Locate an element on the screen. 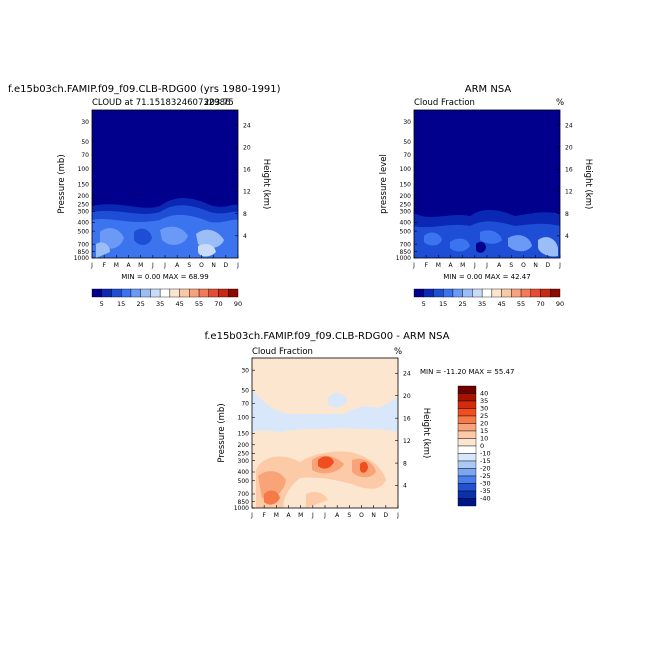 The width and height of the screenshot is (654, 658). panel-diff-subtitle-right: % is located at coordinates (398, 352).